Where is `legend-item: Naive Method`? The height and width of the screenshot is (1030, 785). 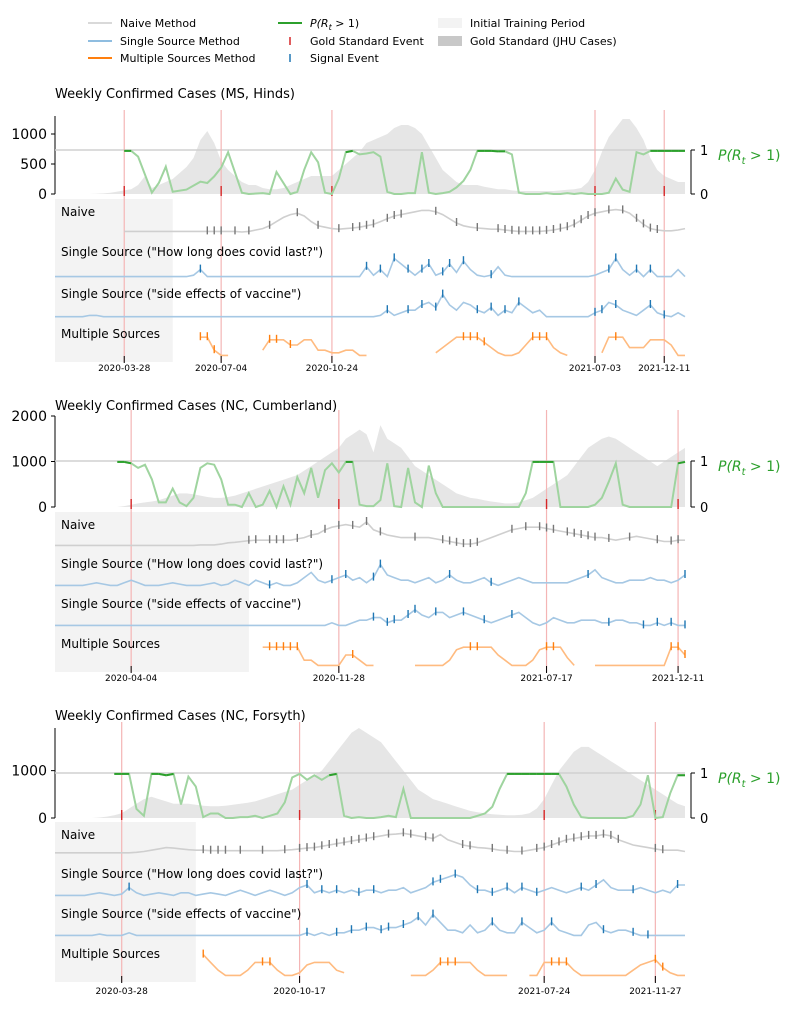 legend-item: Naive Method is located at coordinates (142, 23).